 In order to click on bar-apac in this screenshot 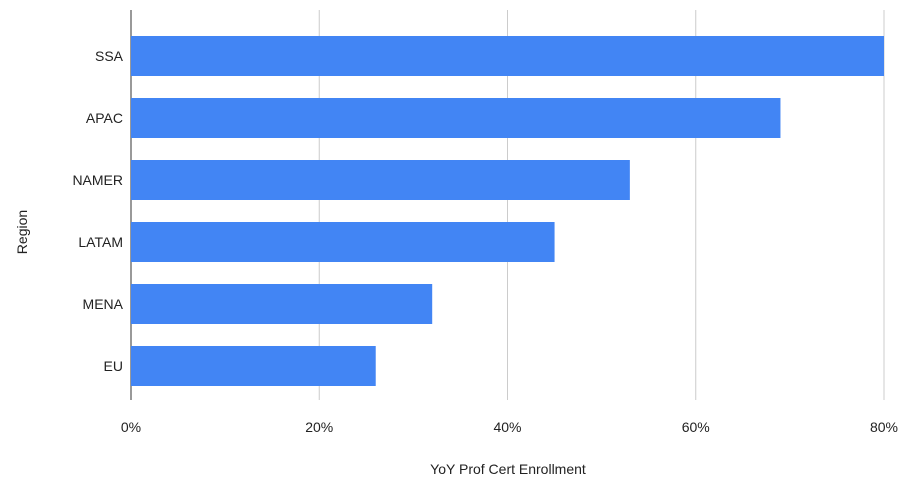, I will do `click(456, 118)`.